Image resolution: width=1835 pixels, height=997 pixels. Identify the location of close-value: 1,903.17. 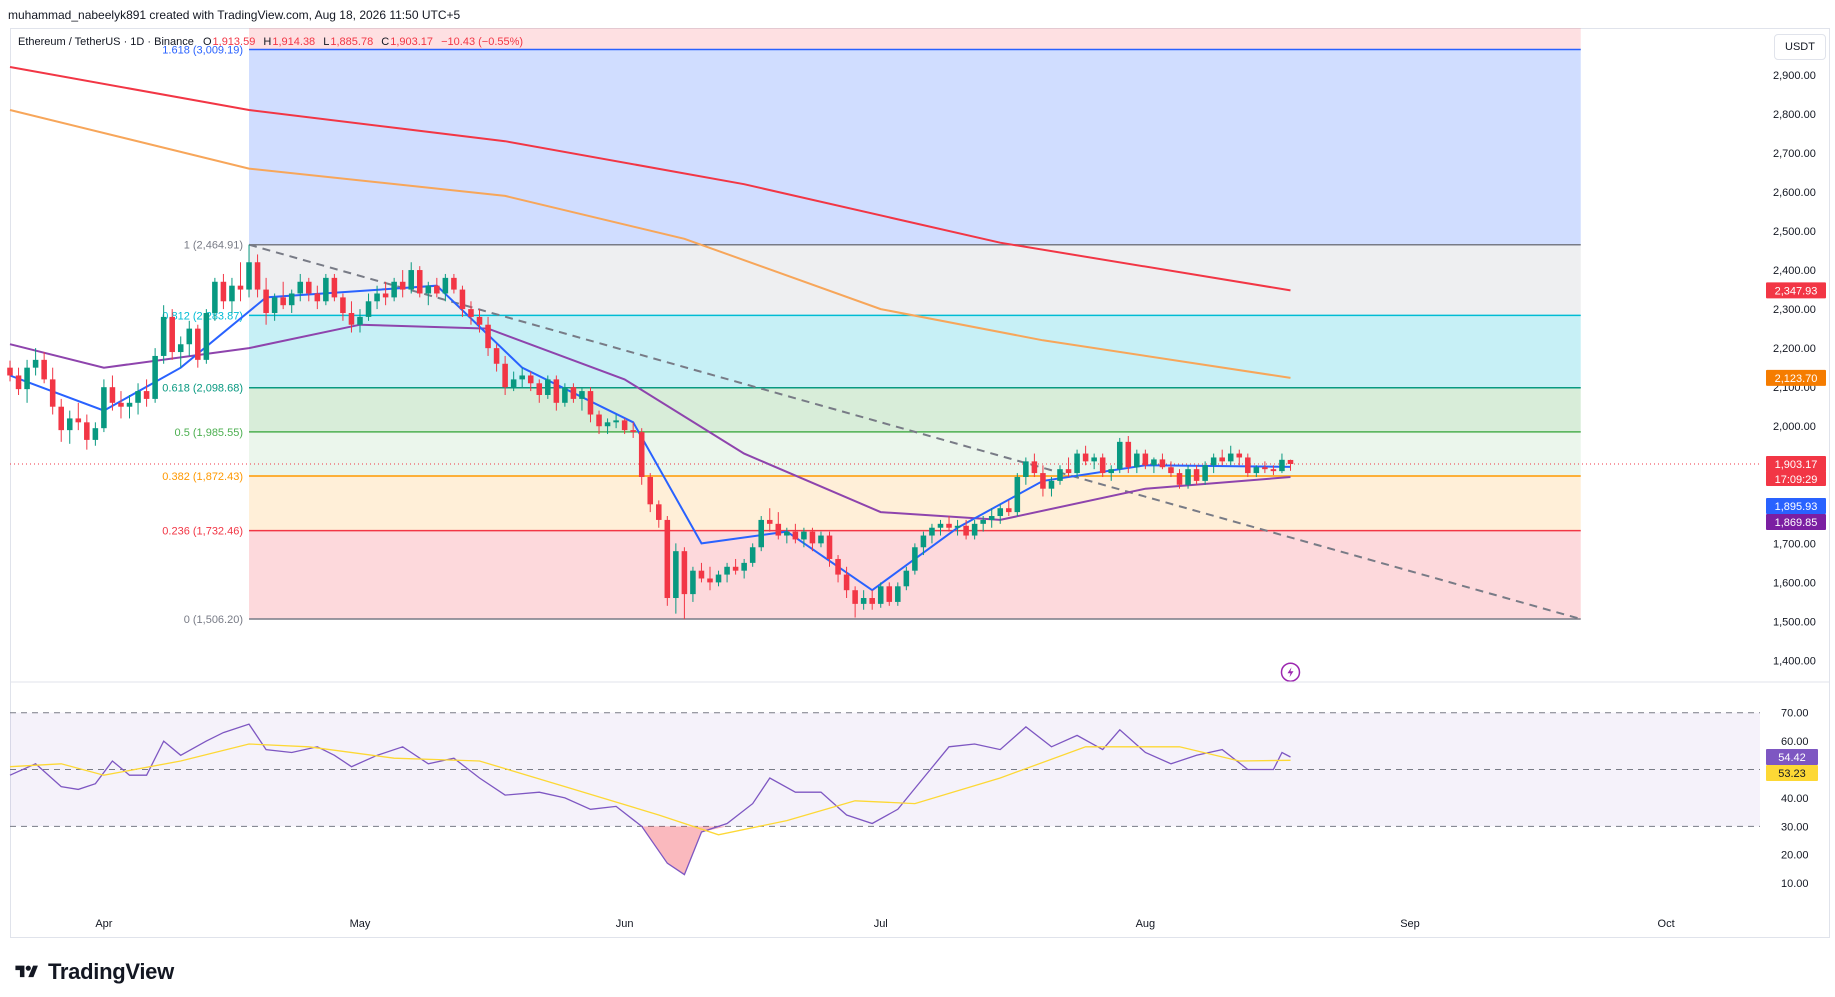
(412, 42).